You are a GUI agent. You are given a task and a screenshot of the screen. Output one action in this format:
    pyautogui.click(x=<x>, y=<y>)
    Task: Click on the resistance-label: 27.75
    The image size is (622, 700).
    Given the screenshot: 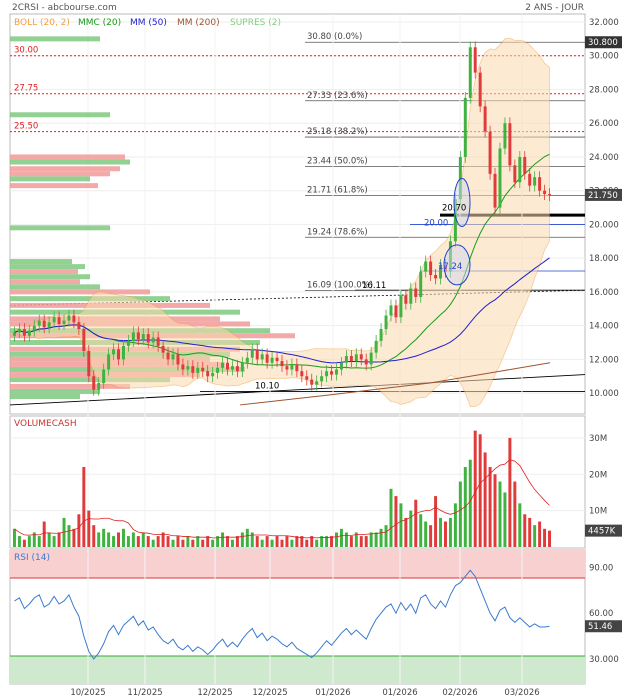 What is the action you would take?
    pyautogui.click(x=26, y=89)
    